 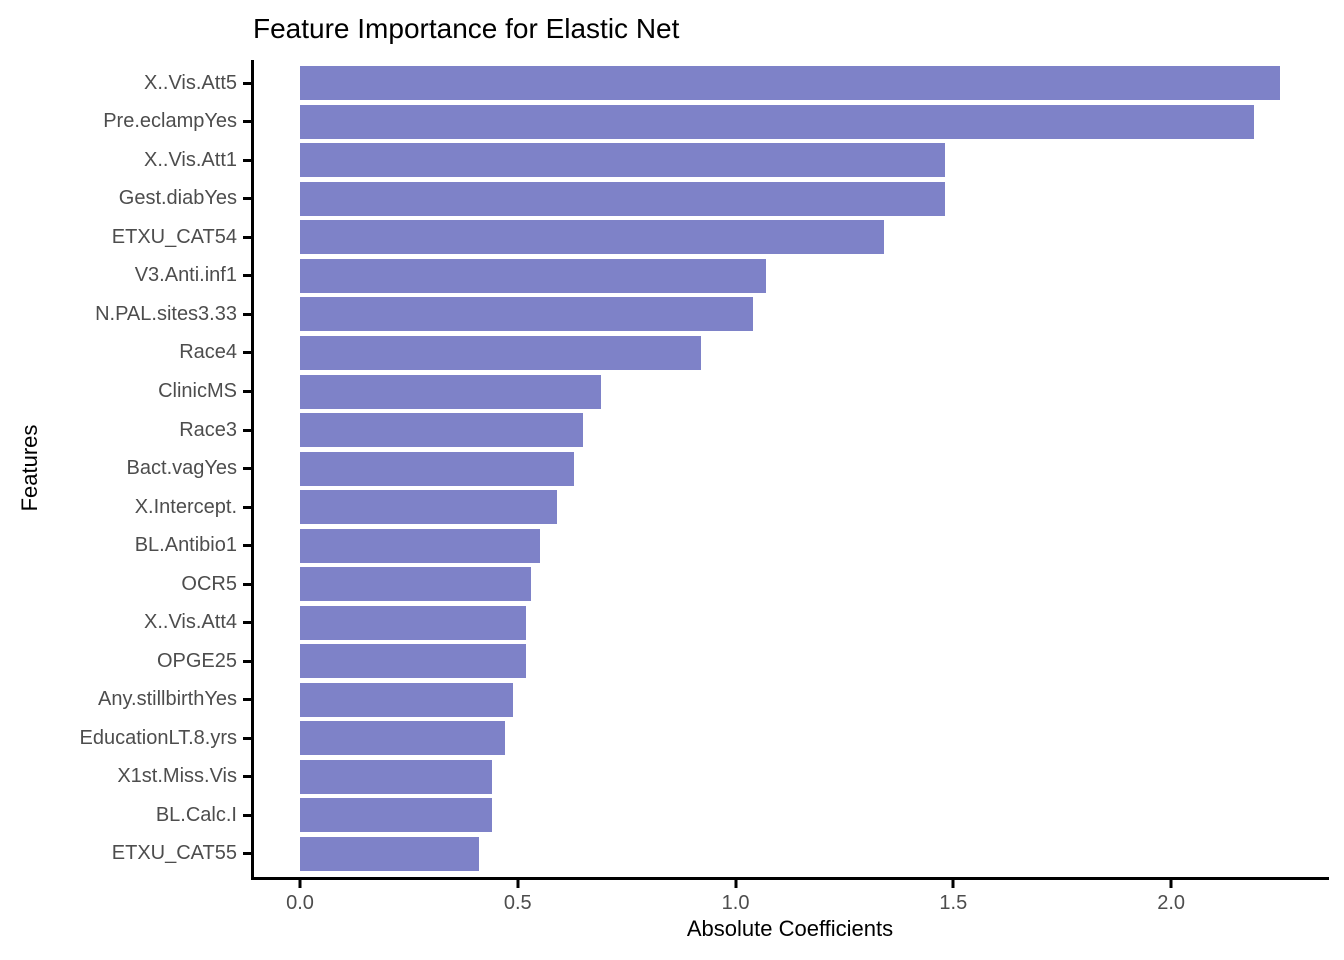 What do you see at coordinates (196, 660) in the screenshot?
I see `y-tick-label: OPGE25` at bounding box center [196, 660].